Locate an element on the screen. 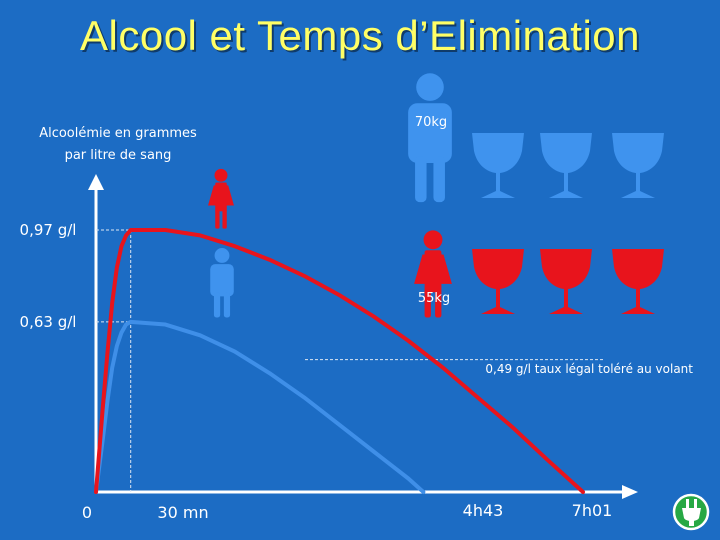  x-tick-label: 30 mn is located at coordinates (182, 512).